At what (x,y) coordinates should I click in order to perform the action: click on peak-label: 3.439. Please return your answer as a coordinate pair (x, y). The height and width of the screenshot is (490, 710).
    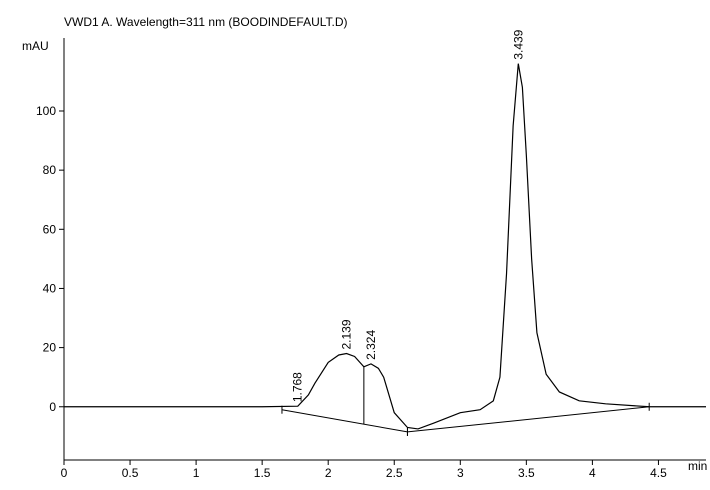
    Looking at the image, I should click on (518, 44).